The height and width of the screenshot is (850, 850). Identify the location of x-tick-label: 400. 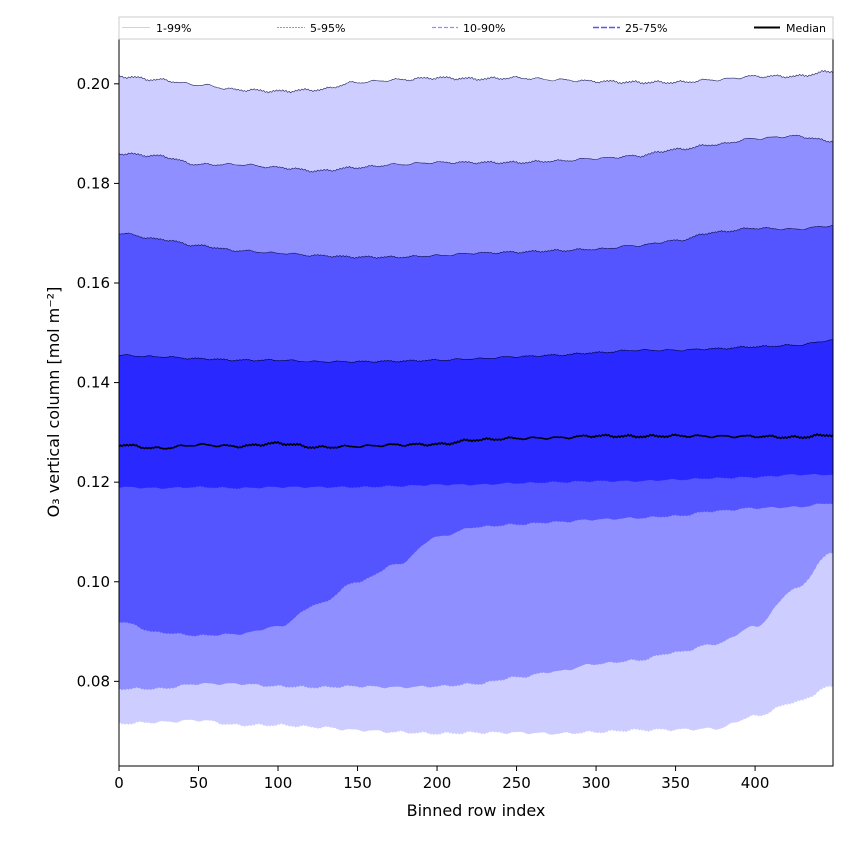
(755, 783).